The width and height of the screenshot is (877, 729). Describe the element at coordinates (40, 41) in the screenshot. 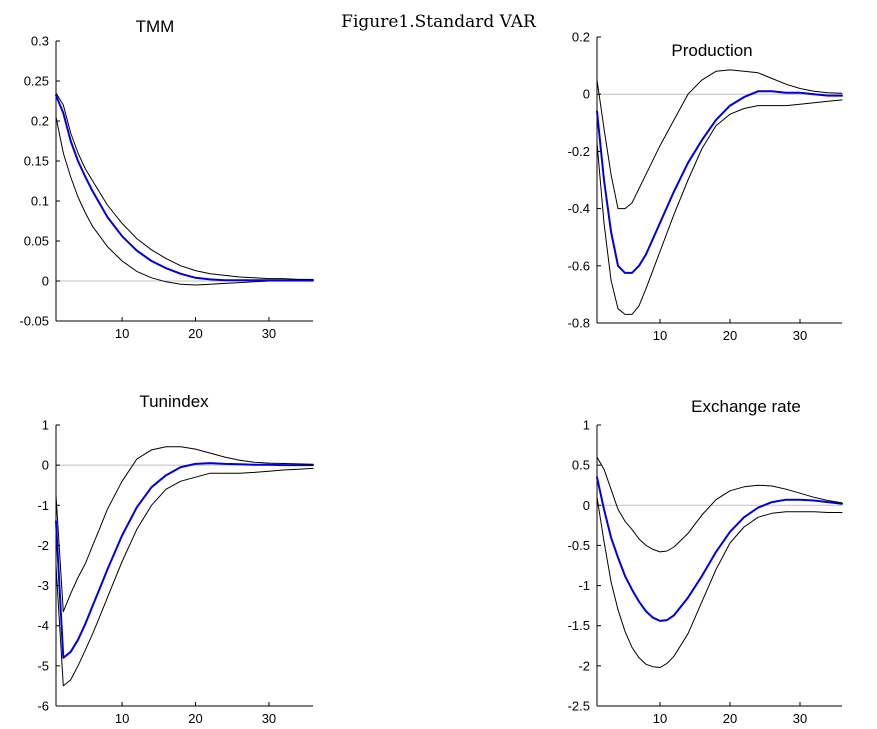

I see `y-tick-label: 0.3` at that location.